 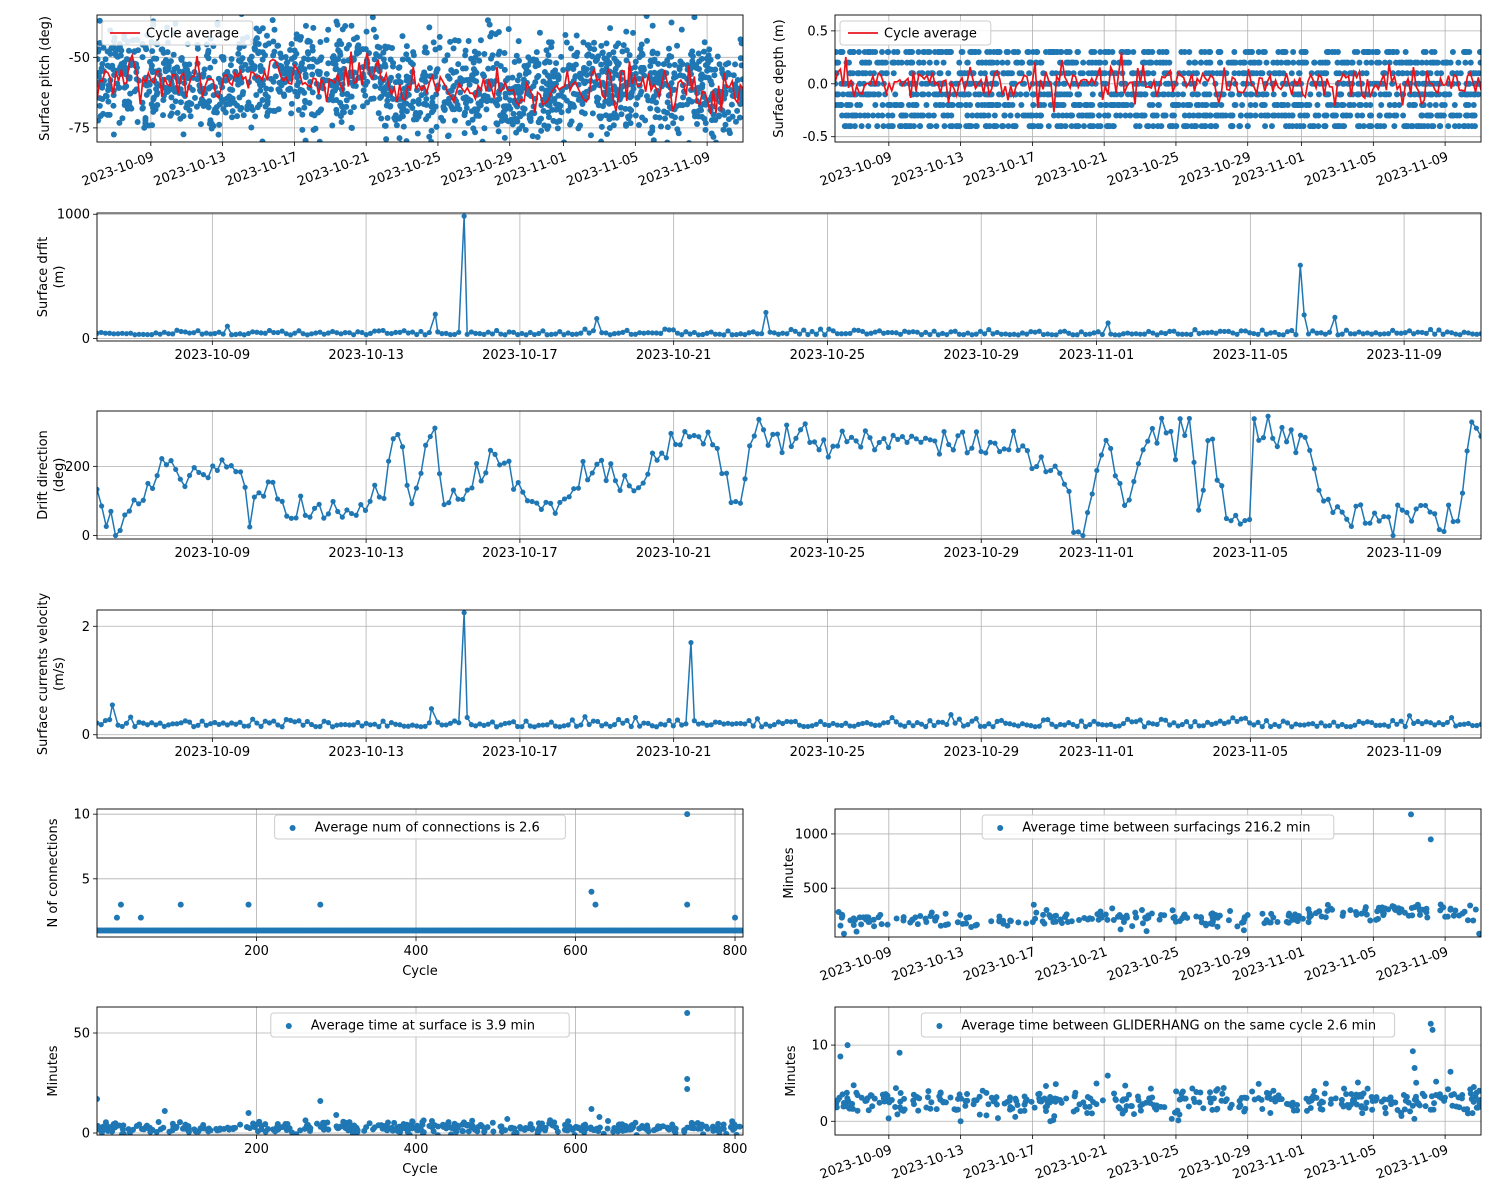 What do you see at coordinates (192, 34) in the screenshot?
I see `legend-label: Cycle average` at bounding box center [192, 34].